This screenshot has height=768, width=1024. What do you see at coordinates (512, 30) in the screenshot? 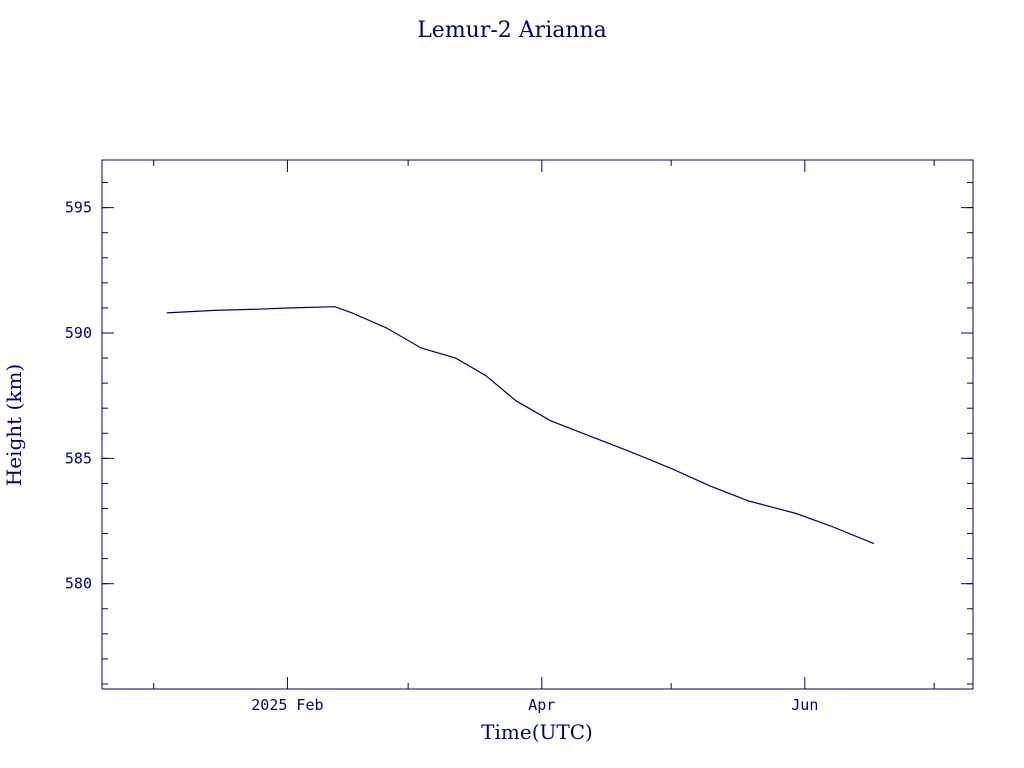
I see `chart-title: Lemur-2 Arianna` at bounding box center [512, 30].